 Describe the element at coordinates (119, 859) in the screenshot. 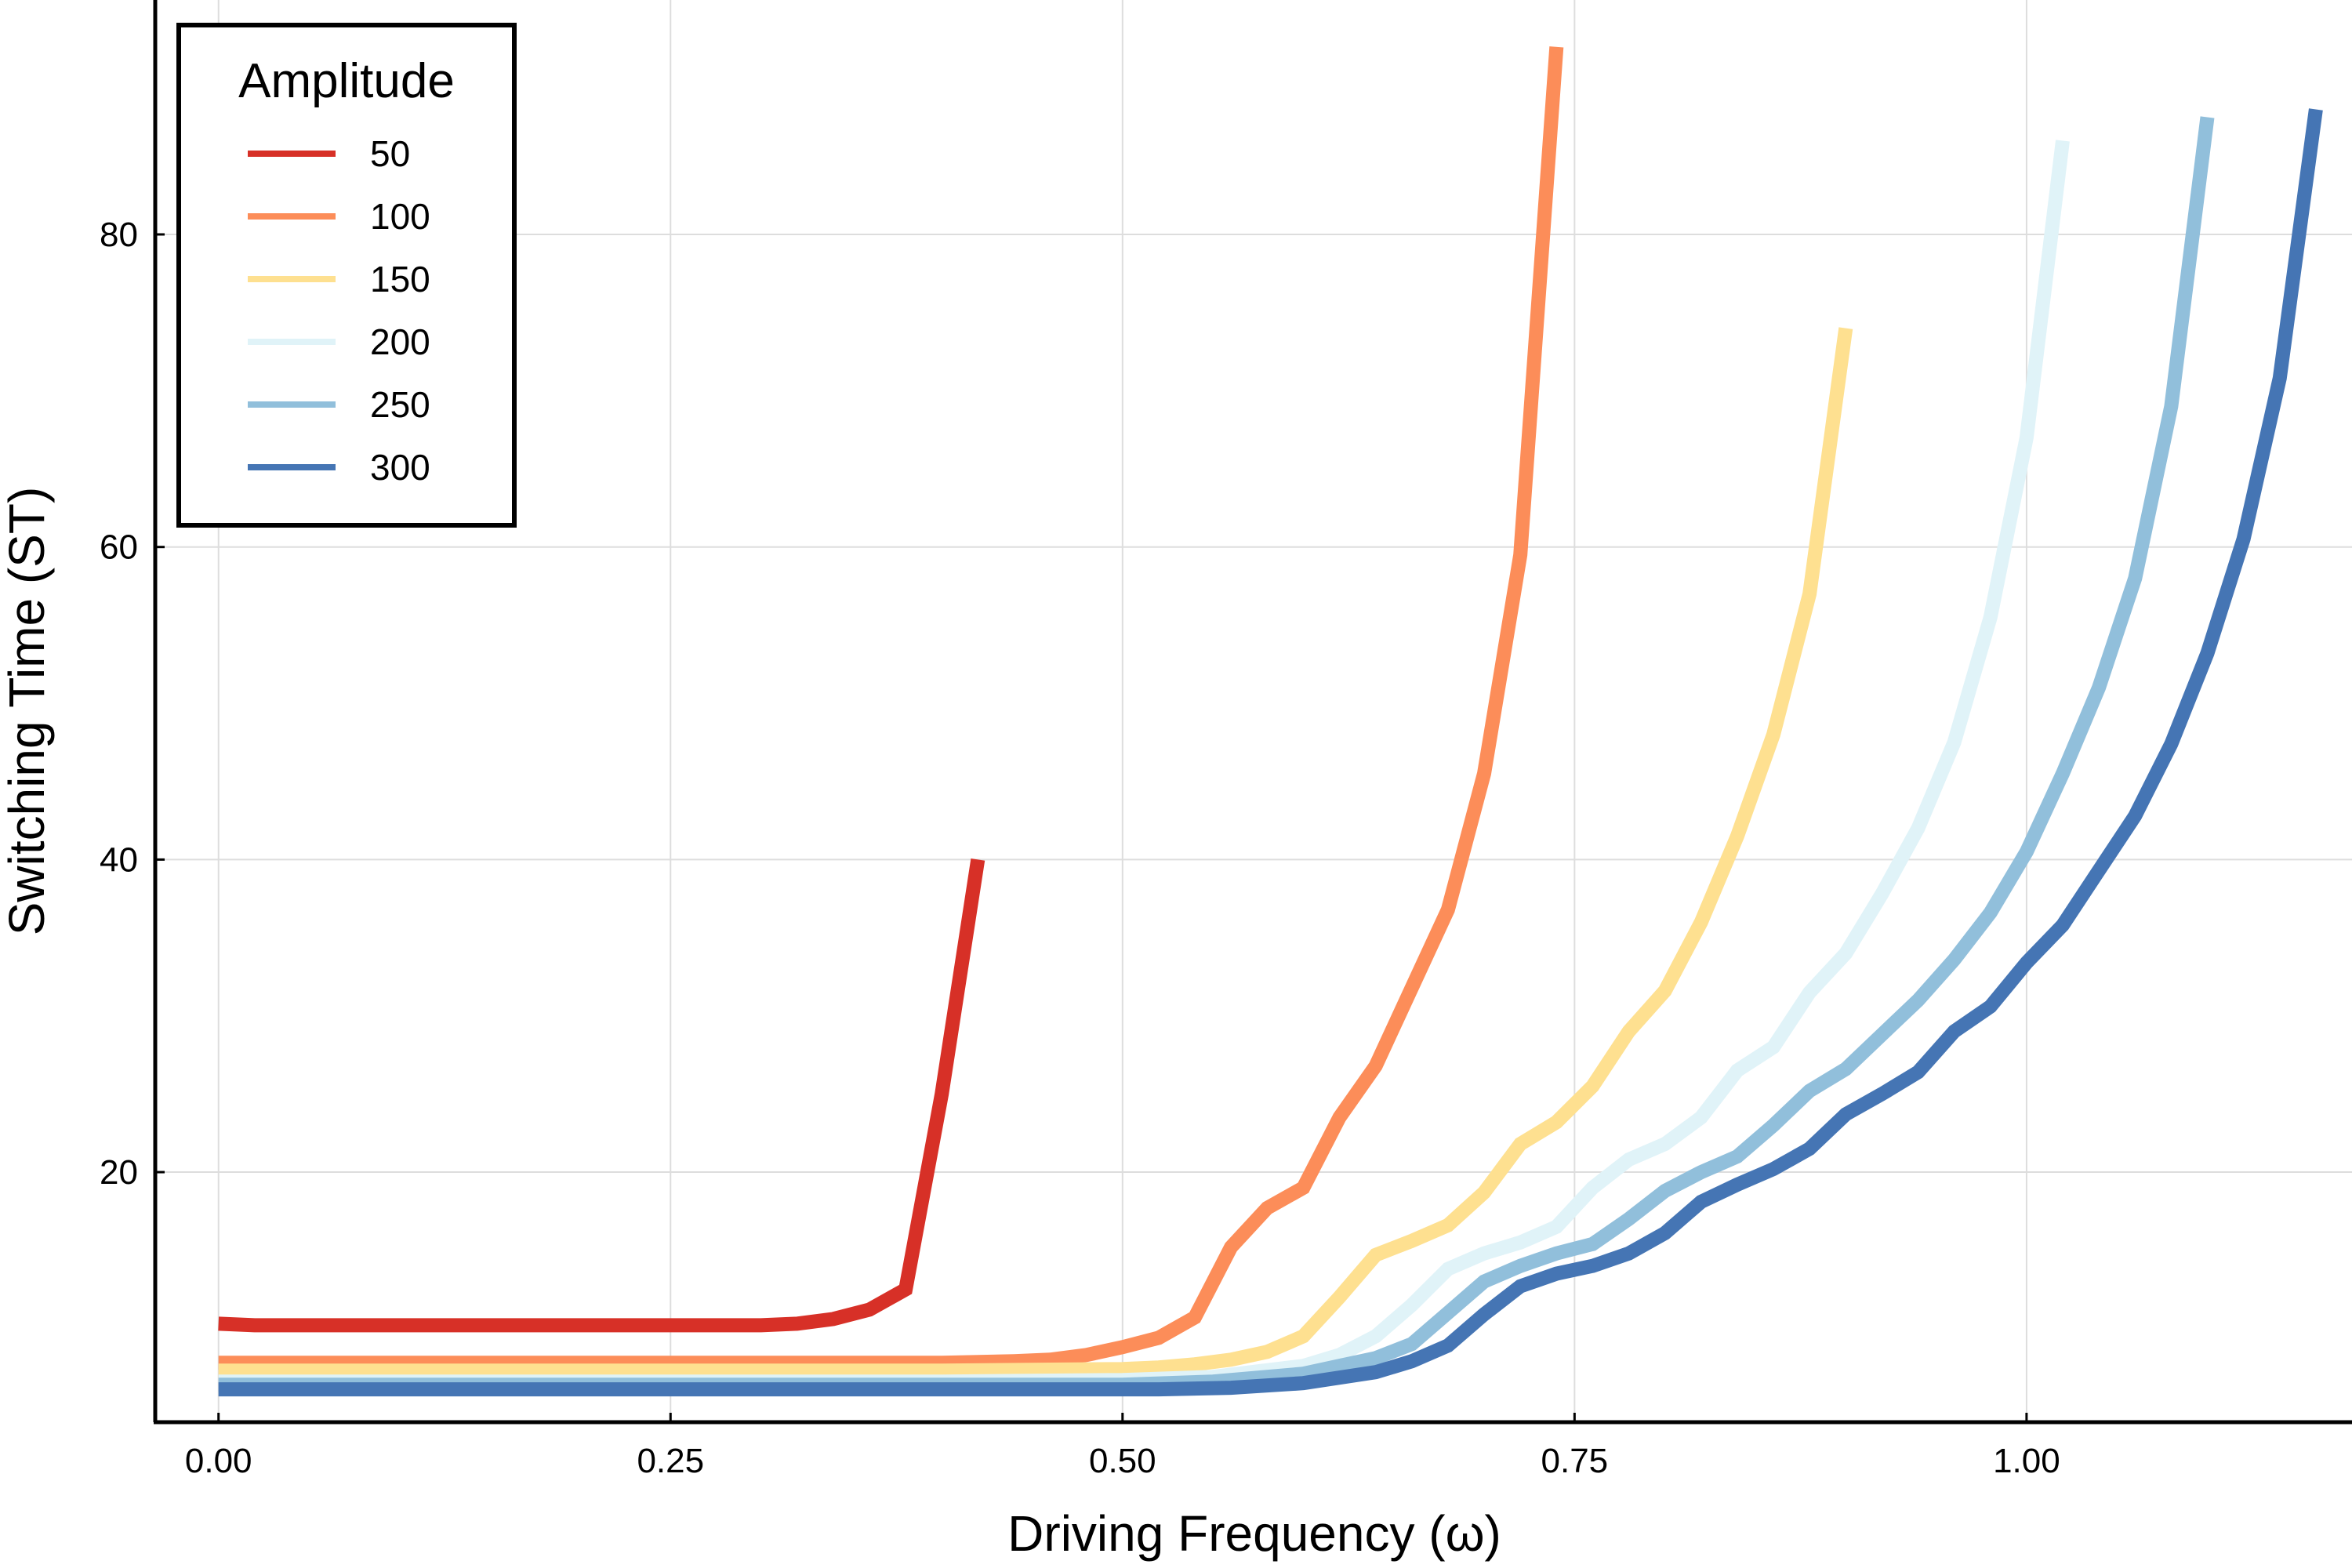

I see `y-tick-label: 40` at that location.